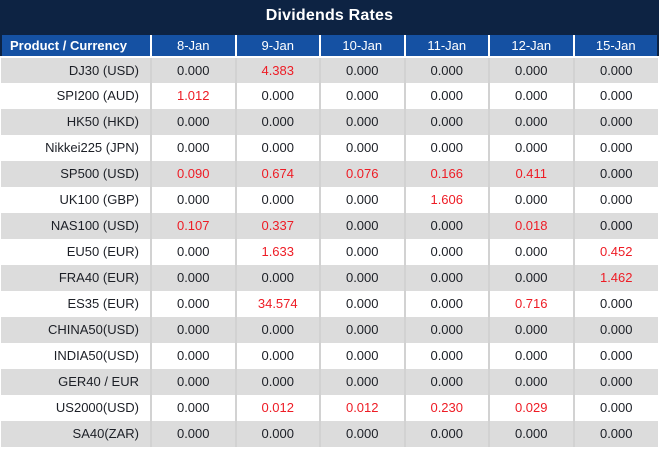 The width and height of the screenshot is (659, 451). Describe the element at coordinates (278, 303) in the screenshot. I see `value-cell: 34.574` at that location.